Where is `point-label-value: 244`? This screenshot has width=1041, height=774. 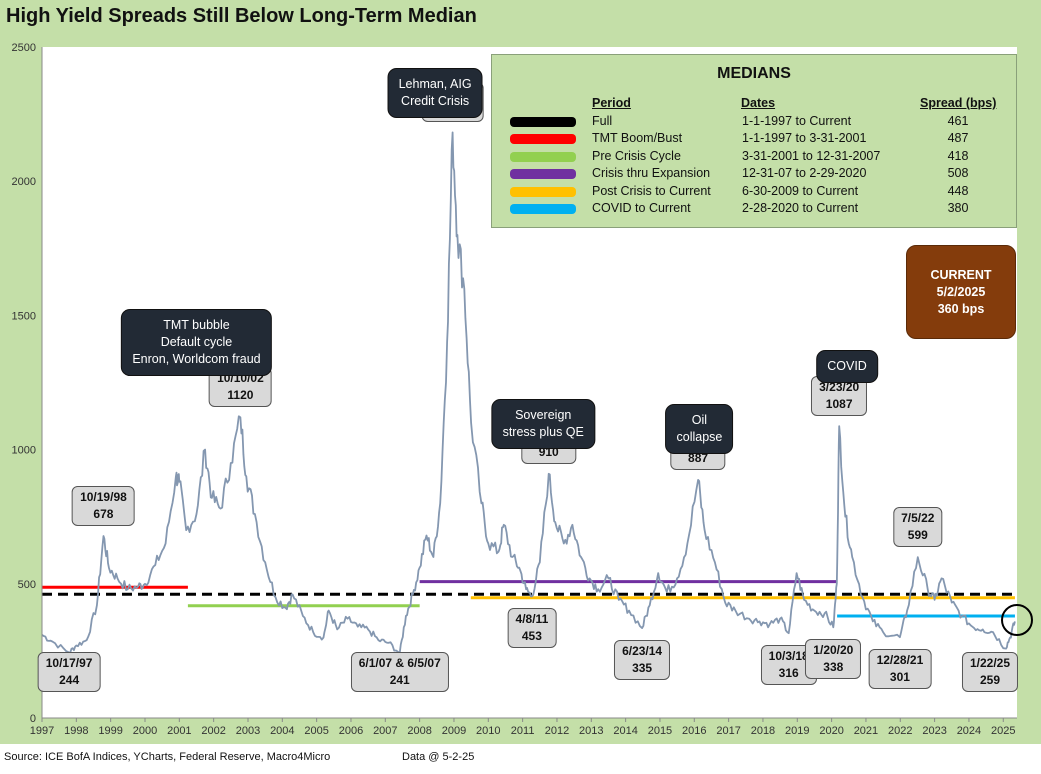 point-label-value: 244 is located at coordinates (69, 680).